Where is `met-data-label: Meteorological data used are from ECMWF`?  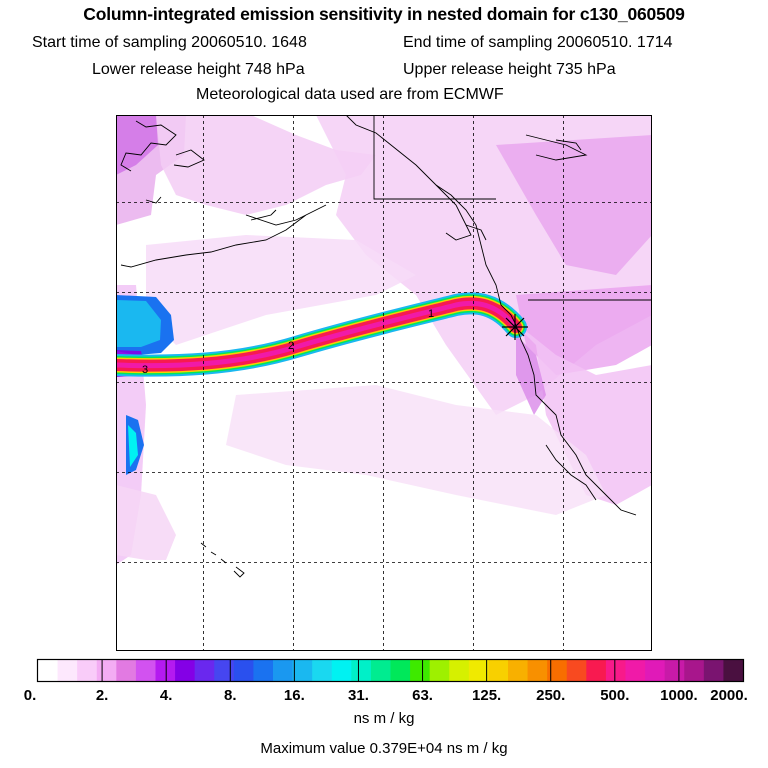
met-data-label: Meteorological data used are from ECMWF is located at coordinates (350, 94).